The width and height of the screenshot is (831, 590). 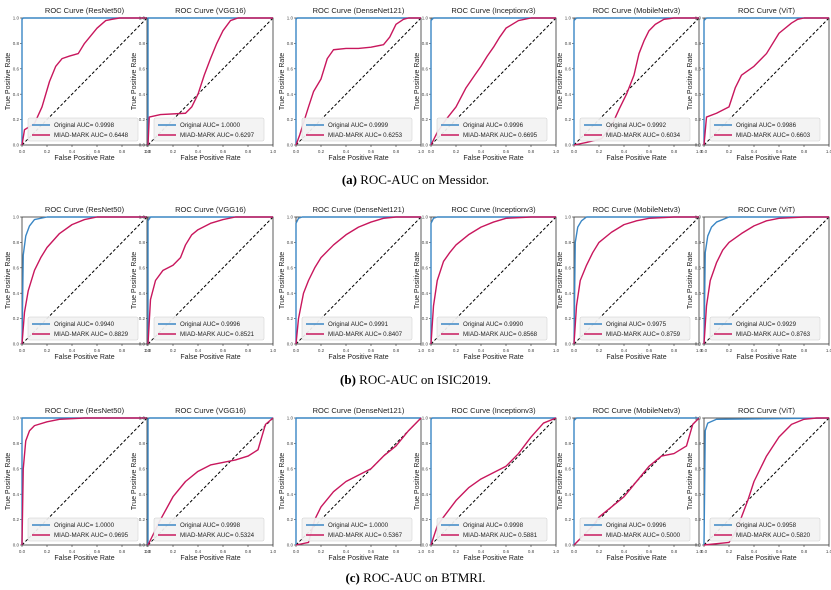 I want to click on chart-title: ROC Curve (Inceptionv3), so click(x=493, y=10).